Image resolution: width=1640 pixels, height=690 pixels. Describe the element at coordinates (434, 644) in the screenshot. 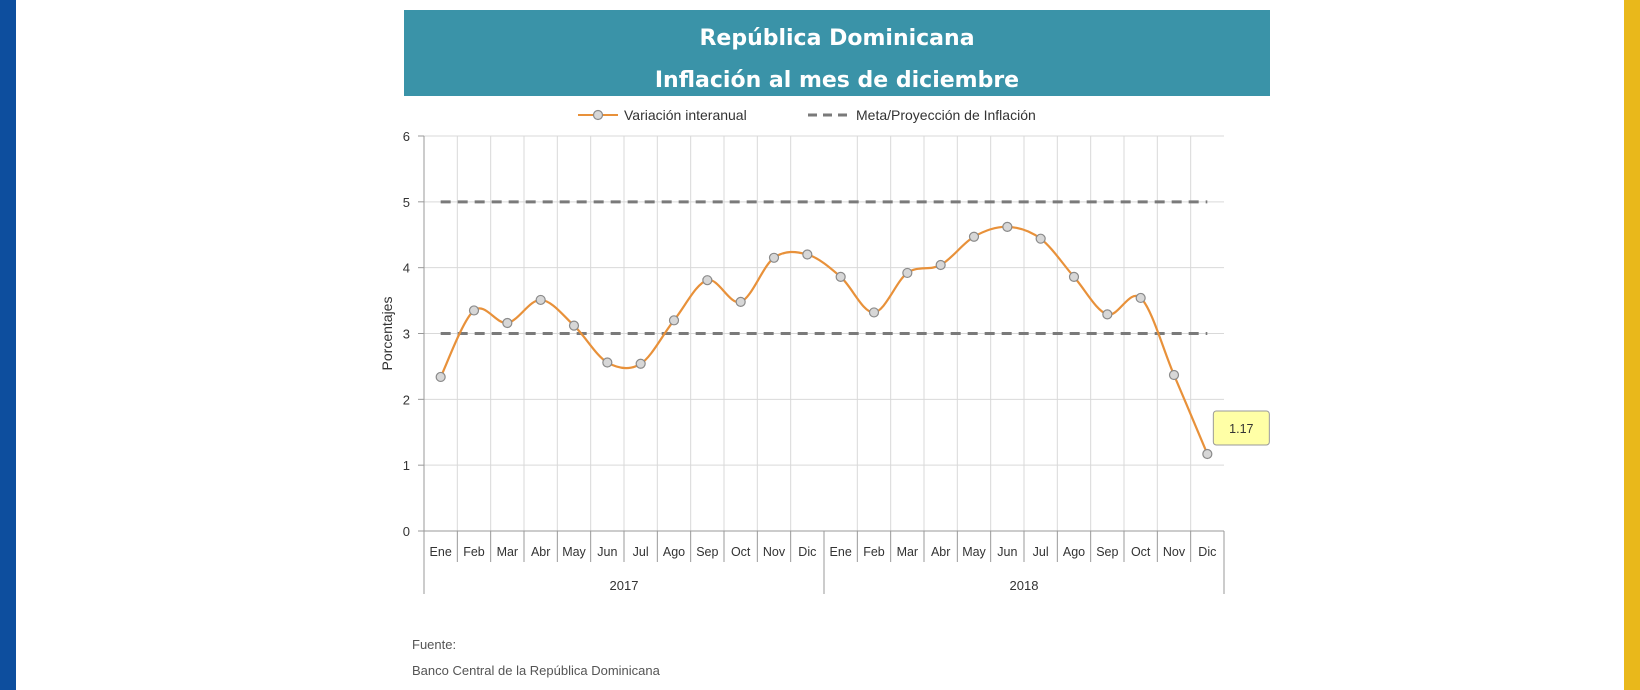

I see `source-label: Fuente:` at that location.